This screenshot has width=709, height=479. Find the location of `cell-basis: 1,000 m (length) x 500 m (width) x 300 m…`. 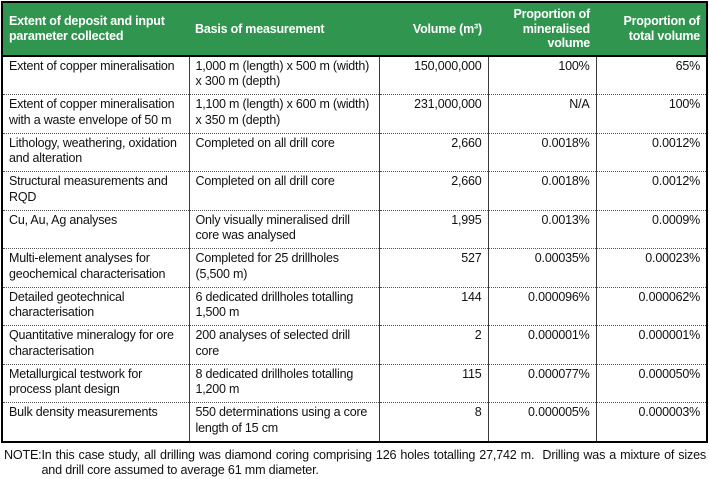

cell-basis: 1,000 m (length) x 500 m (width) x 300 m… is located at coordinates (283, 75).